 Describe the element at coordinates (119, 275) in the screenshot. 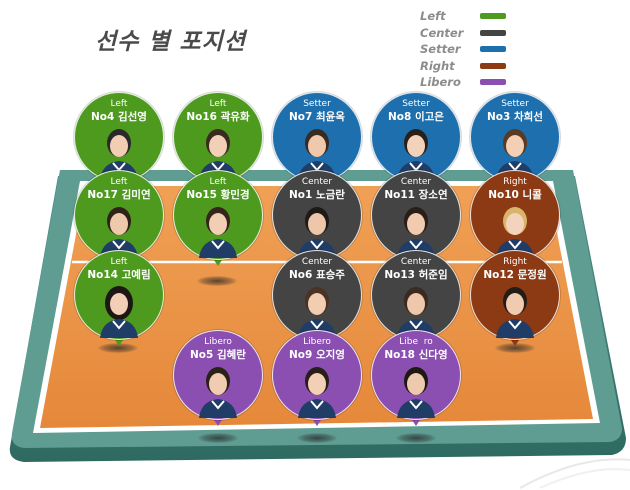

I see `player-name: No14 고예림` at that location.